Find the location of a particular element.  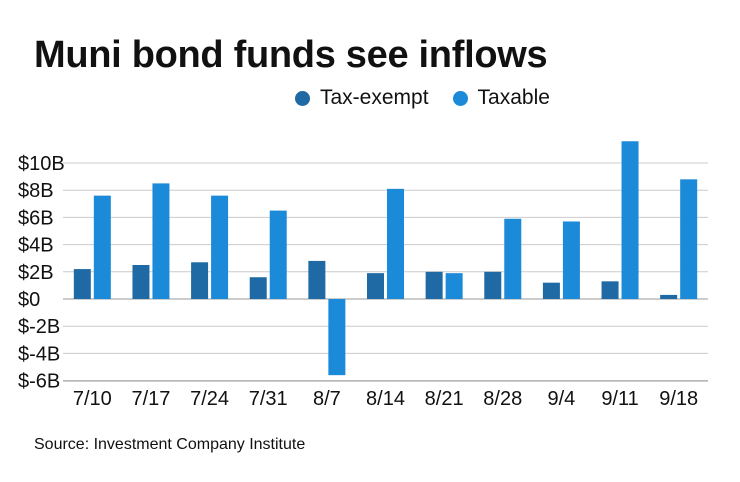

y-tick-label: $6B is located at coordinates (36, 218).